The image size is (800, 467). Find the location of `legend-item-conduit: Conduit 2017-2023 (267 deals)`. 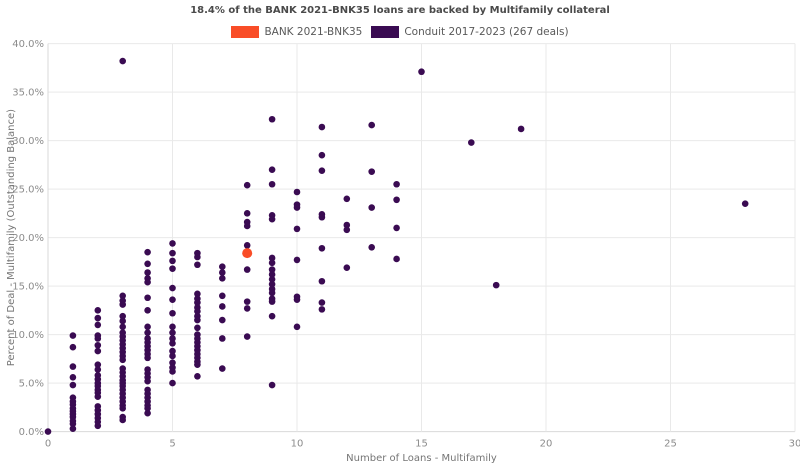

legend-item-conduit: Conduit 2017-2023 (267 deals) is located at coordinates (470, 32).